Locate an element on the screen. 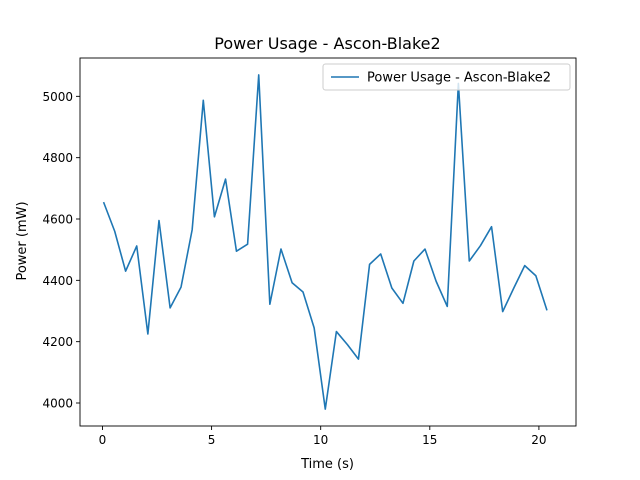  legend-label: Power Usage - Ascon-Blake2 is located at coordinates (459, 78).